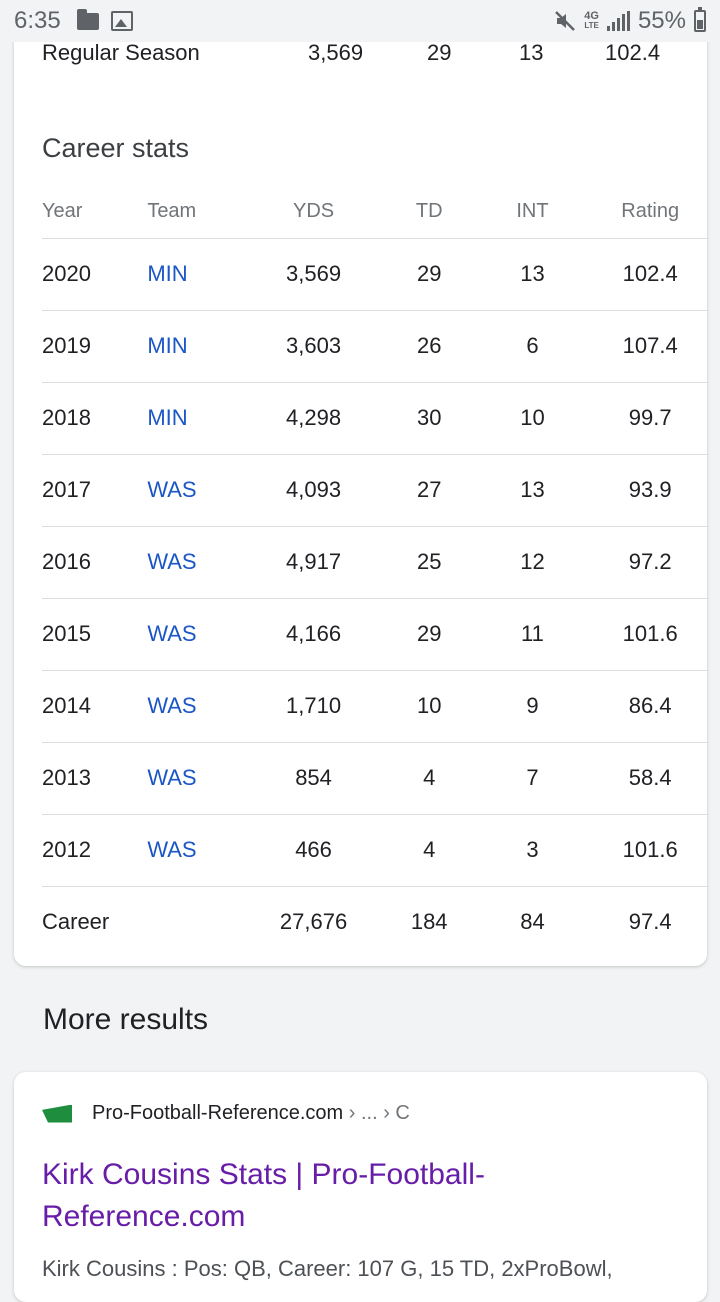  Describe the element at coordinates (116, 148) in the screenshot. I see `career-stats-title: Career stats` at that location.